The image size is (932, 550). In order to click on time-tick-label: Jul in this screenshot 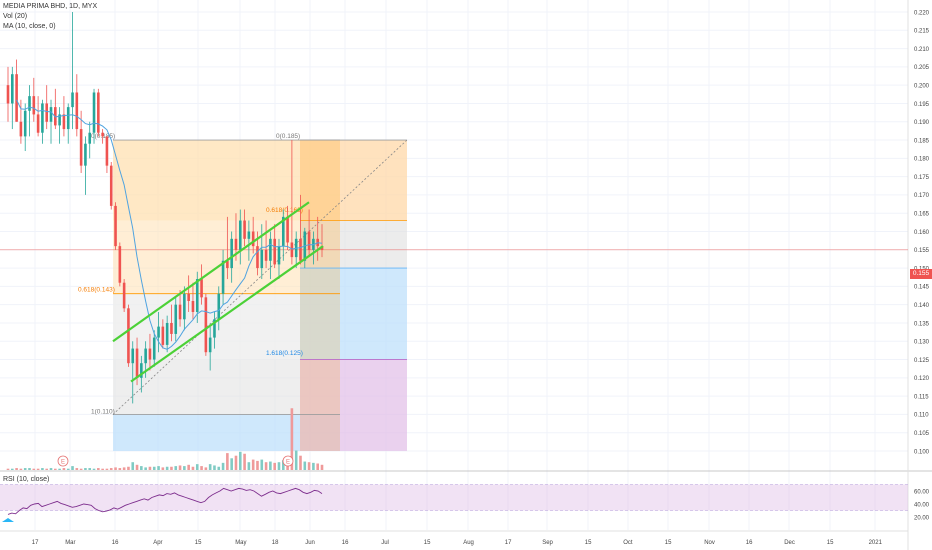, I will do `click(385, 543)`.